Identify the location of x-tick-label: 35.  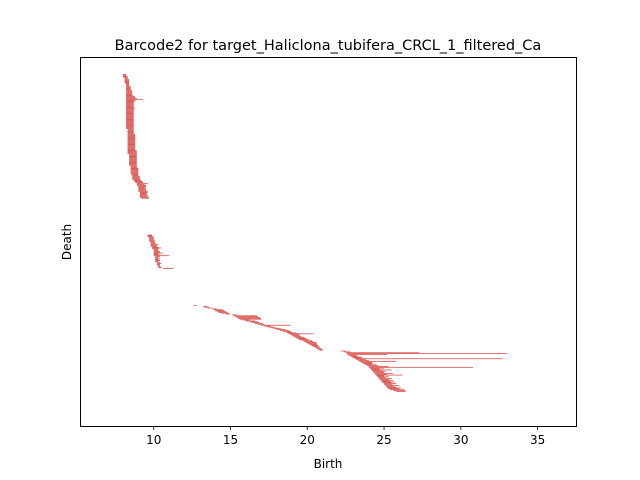
(537, 440).